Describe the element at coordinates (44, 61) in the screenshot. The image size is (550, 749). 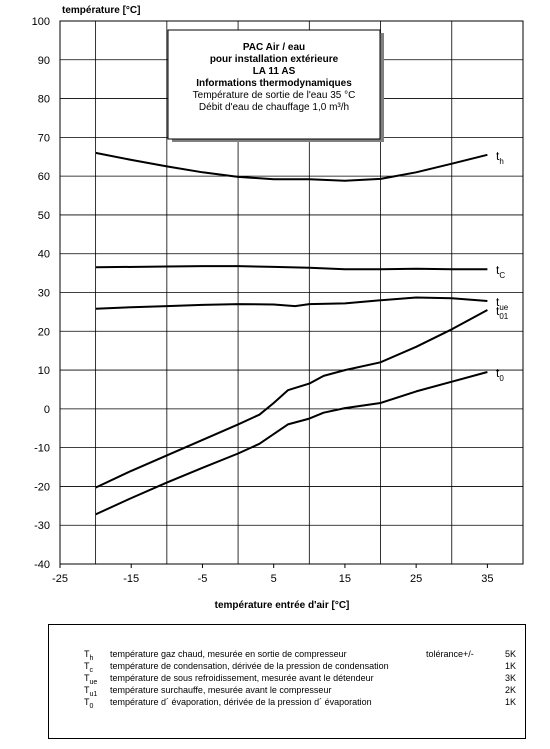
I see `y-tick-label: 90` at that location.